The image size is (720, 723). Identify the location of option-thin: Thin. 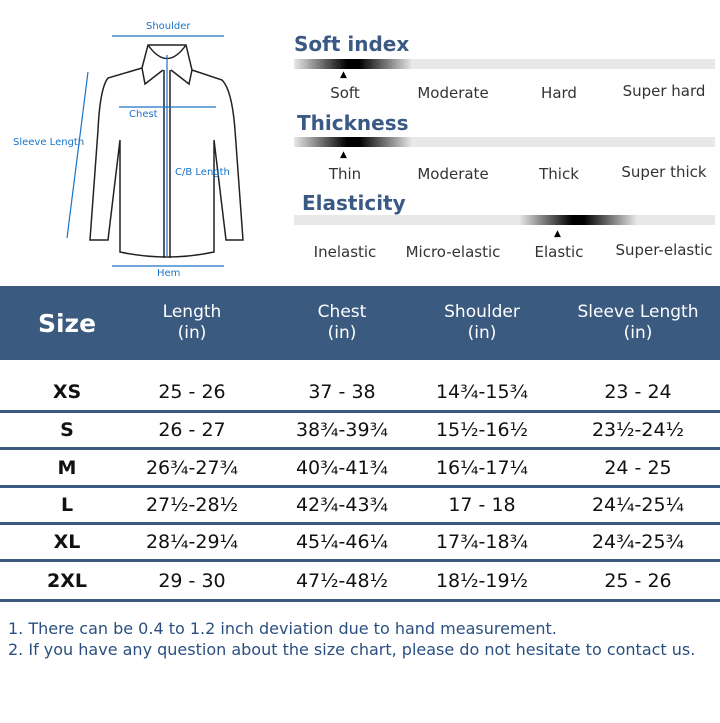
(345, 174).